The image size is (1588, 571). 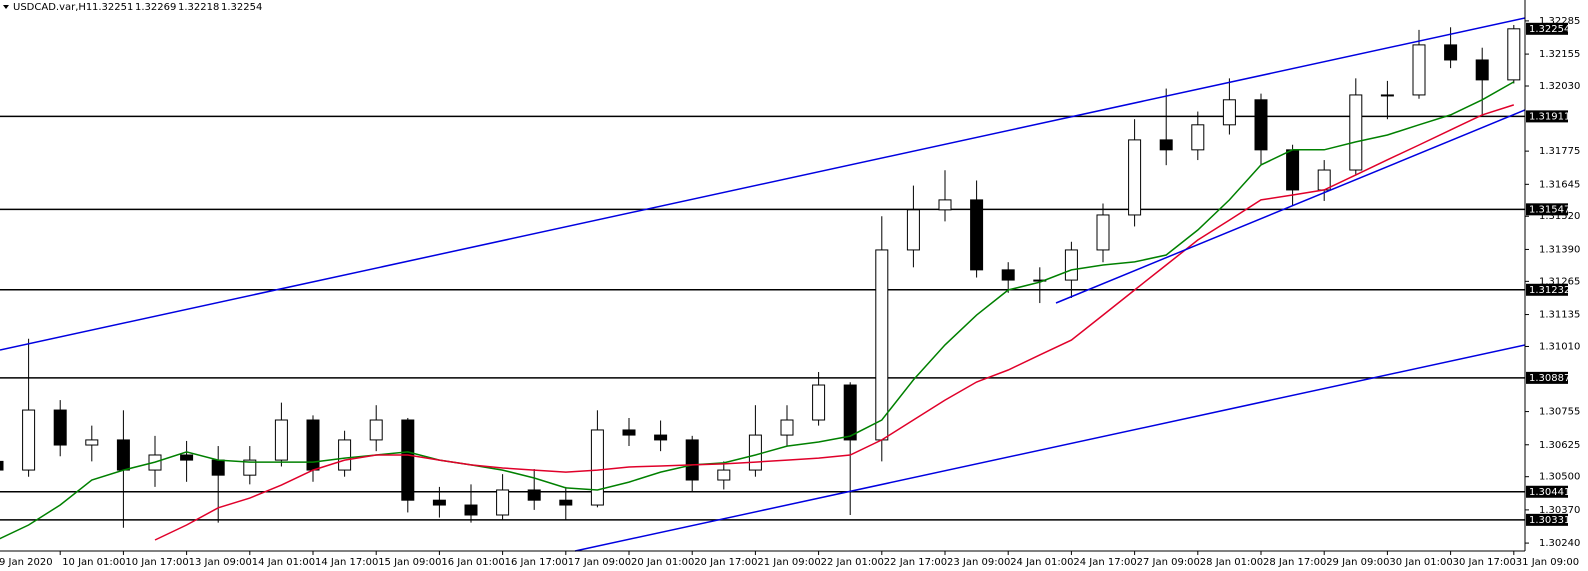 What do you see at coordinates (788, 562) in the screenshot?
I see `x-tick-label: 21 Jan 09:00` at bounding box center [788, 562].